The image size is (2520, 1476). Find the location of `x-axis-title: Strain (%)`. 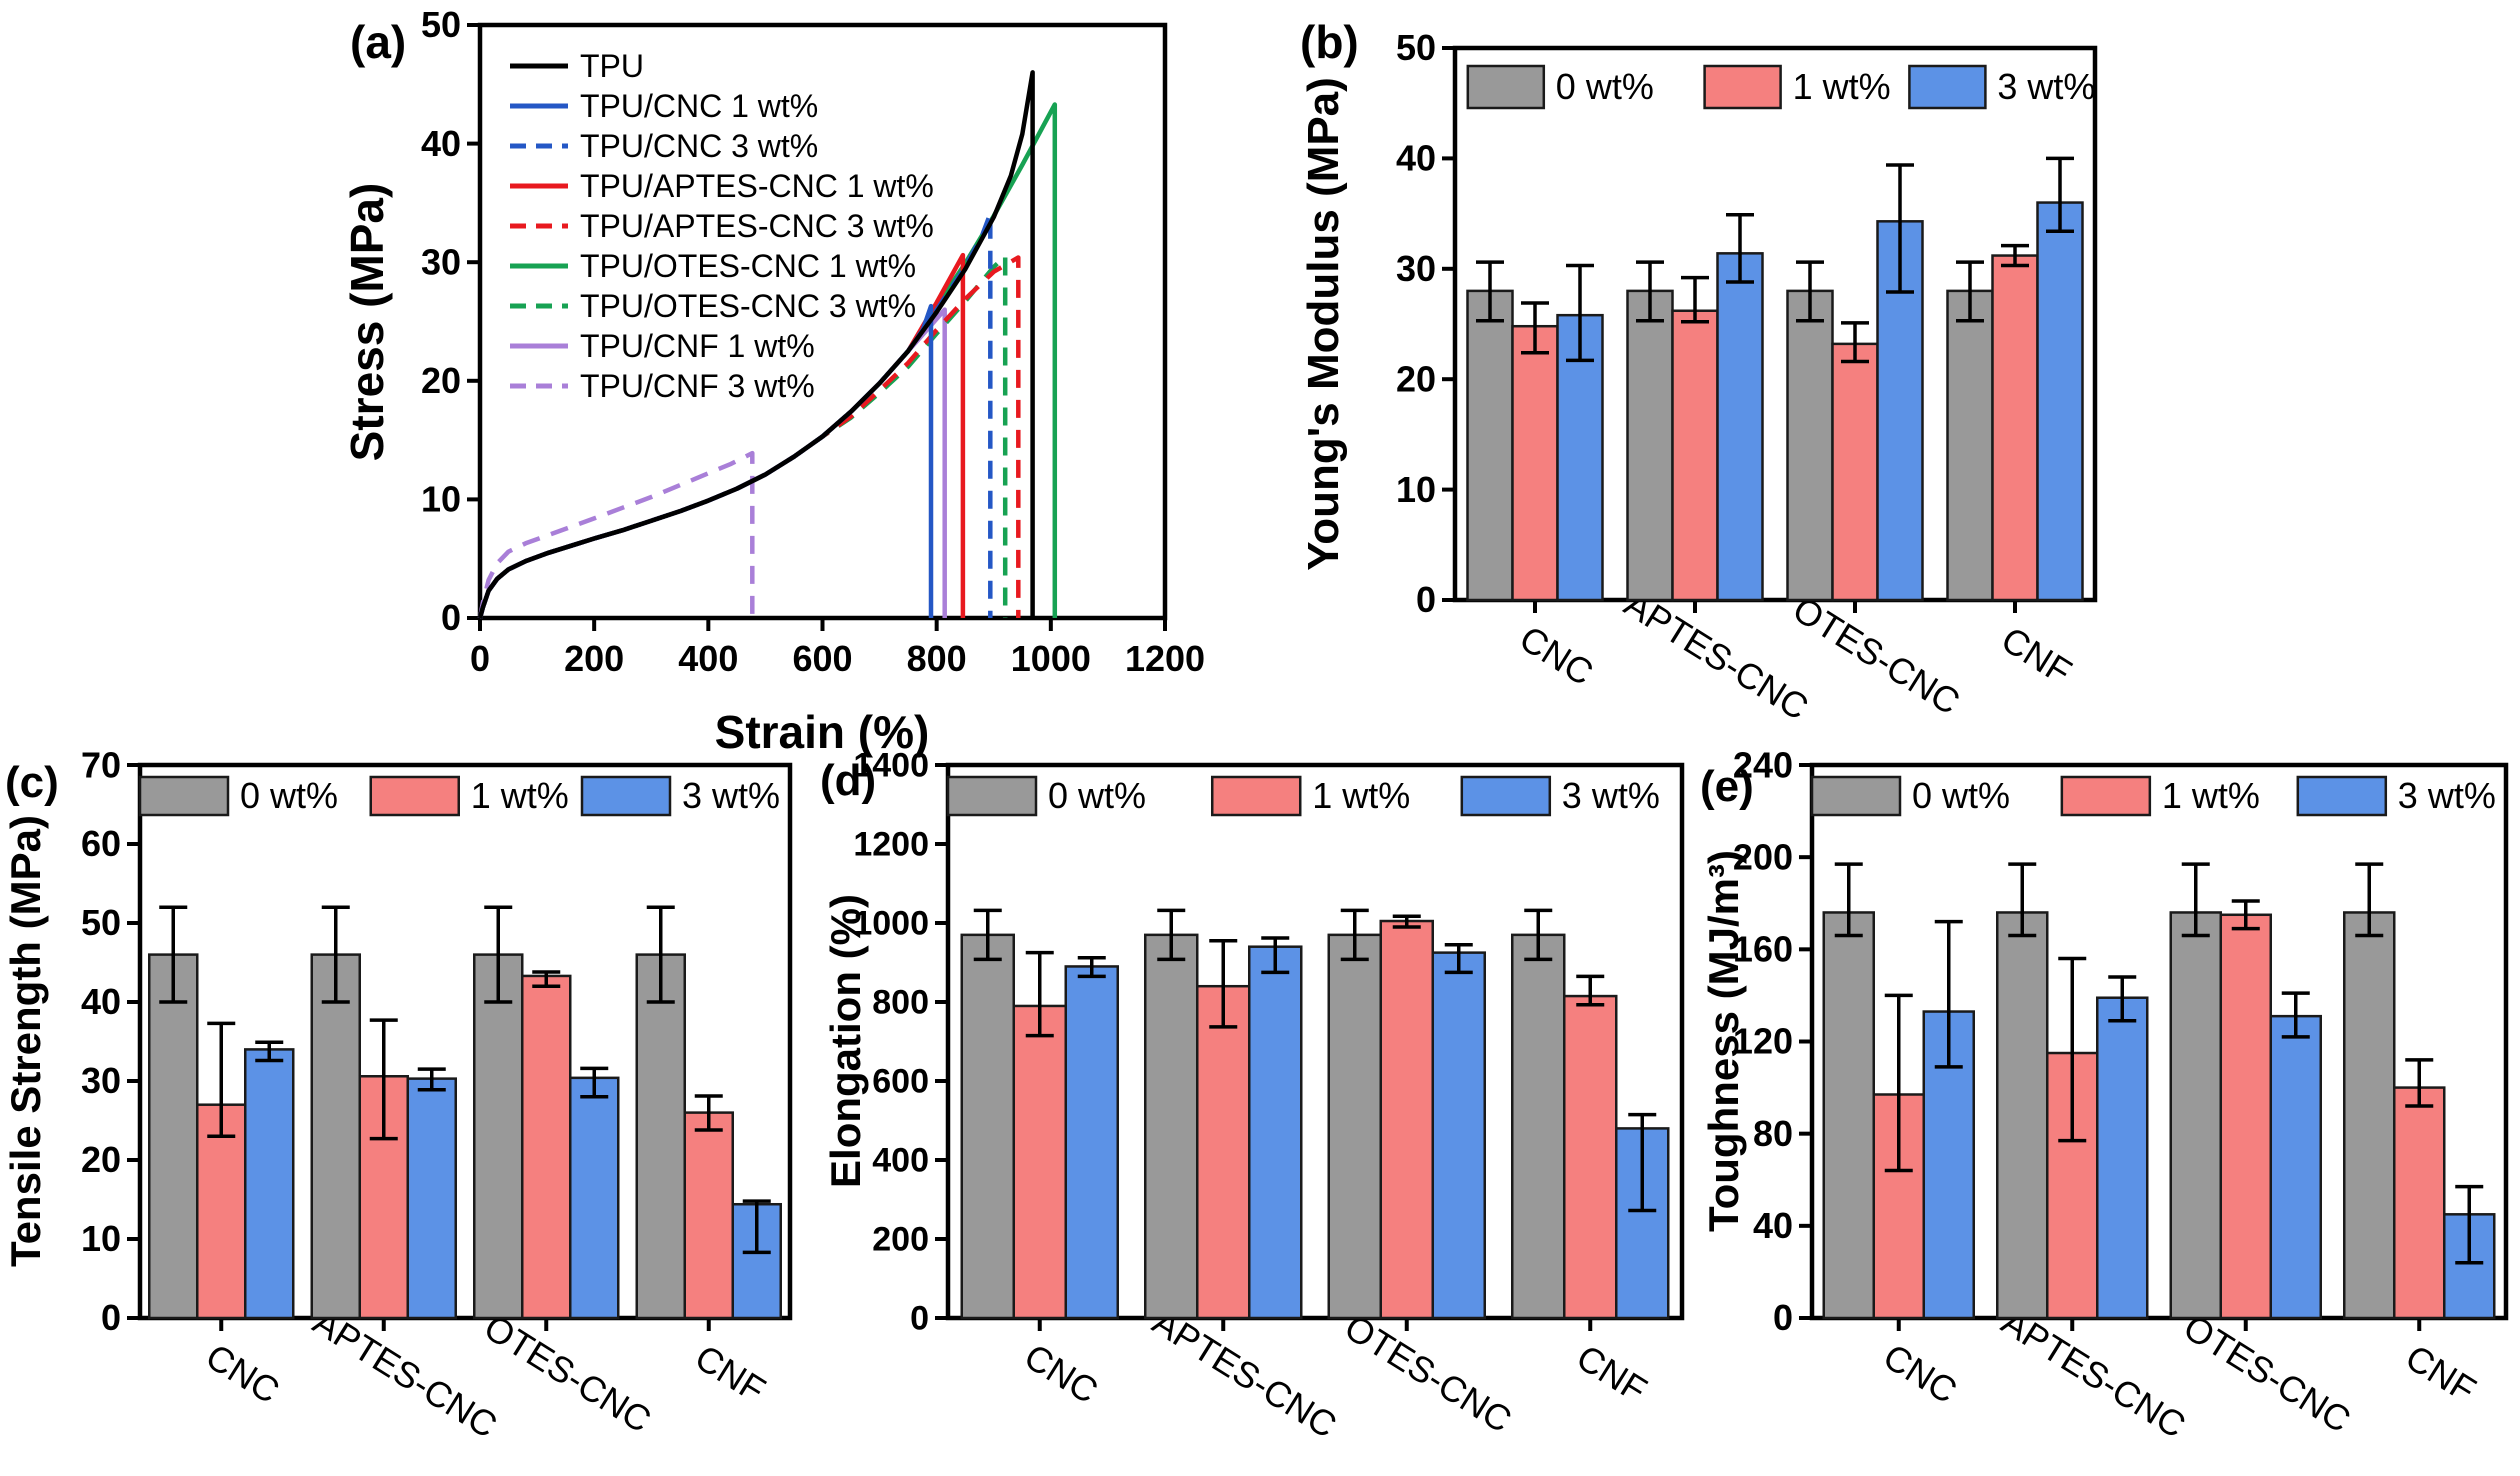

x-axis-title: Strain (%) is located at coordinates (822, 732).